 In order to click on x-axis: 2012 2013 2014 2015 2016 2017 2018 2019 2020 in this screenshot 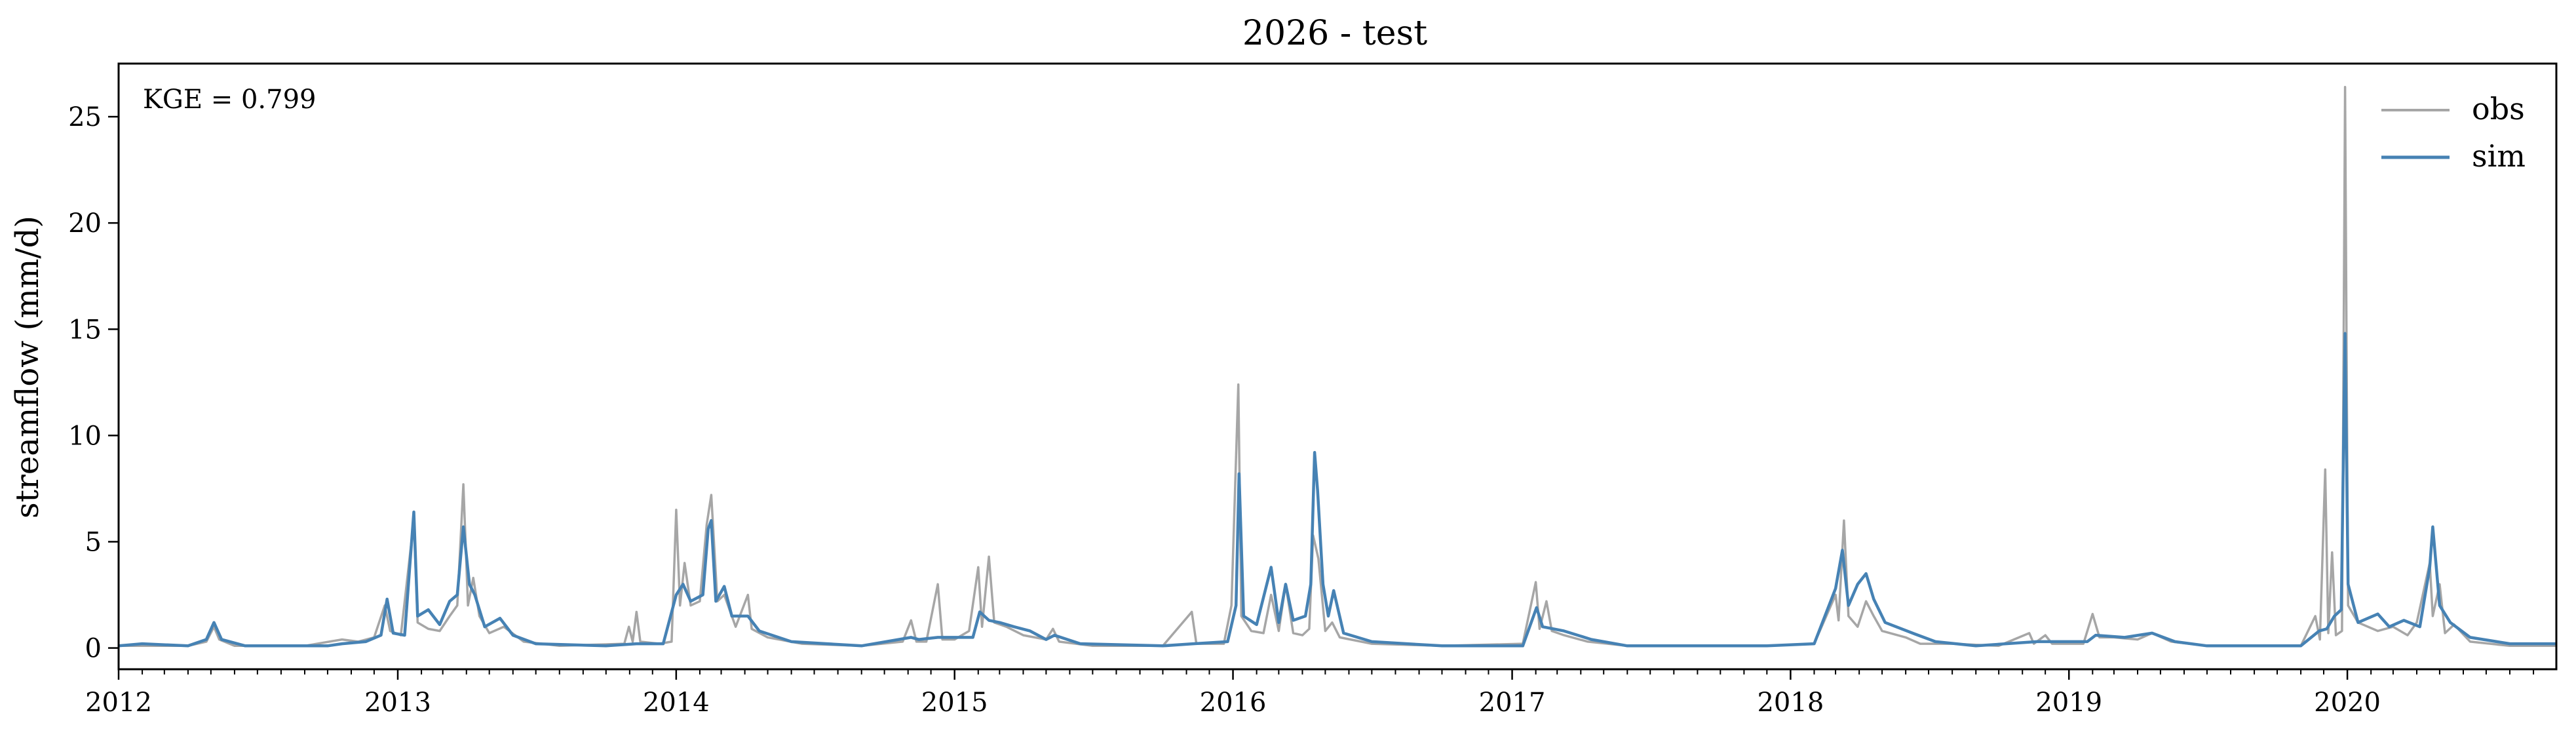, I will do `click(1310, 693)`.